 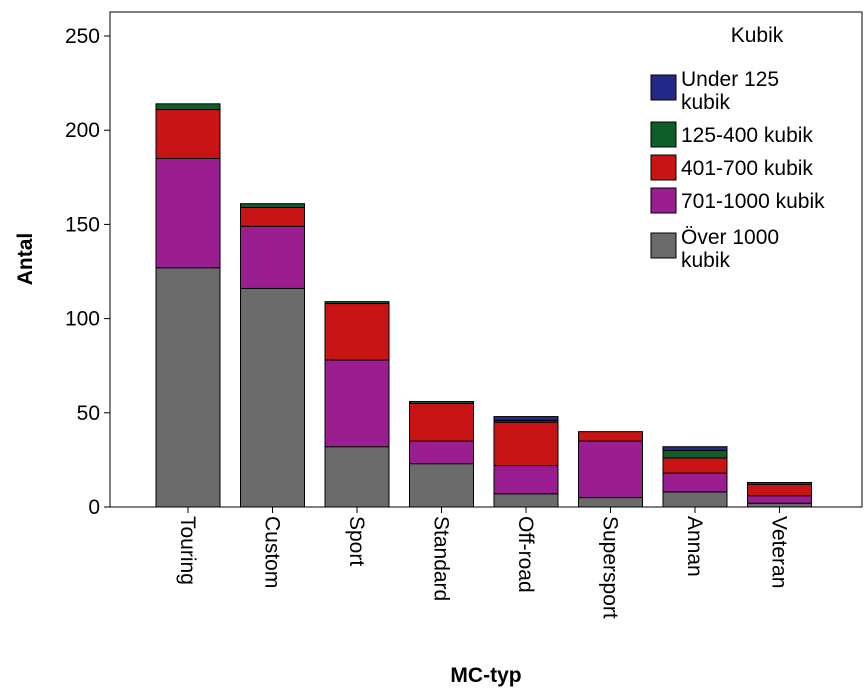 I want to click on x-tick-label: Sport, so click(x=356, y=541).